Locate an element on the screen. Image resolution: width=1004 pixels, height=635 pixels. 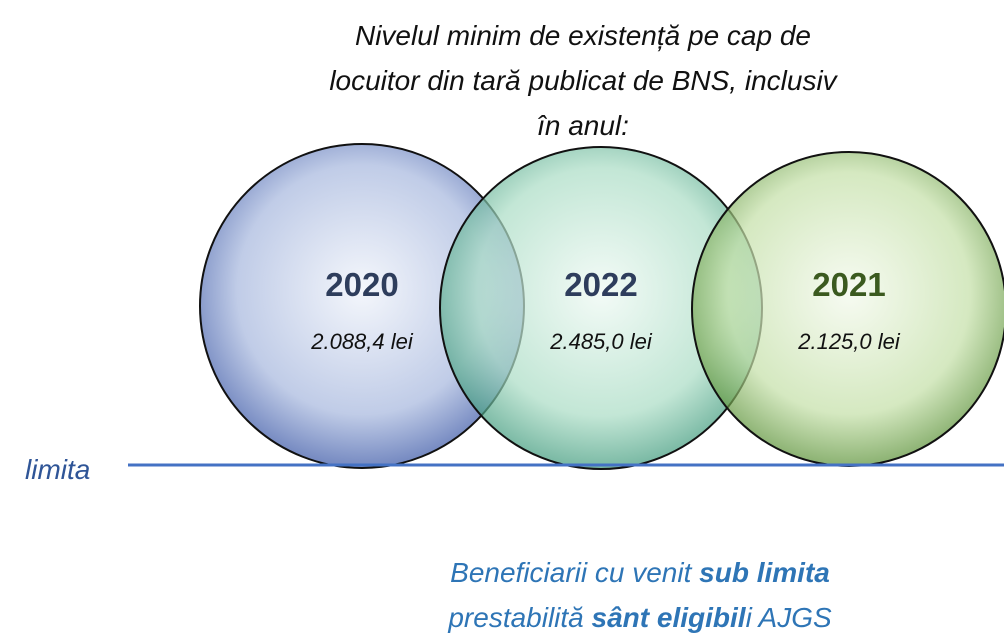
amount: 2.485,0 lei is located at coordinates (601, 341).